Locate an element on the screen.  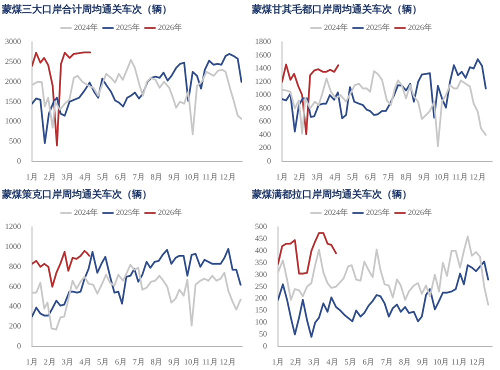
y-tick-label: 2000 is located at coordinates (13, 81).